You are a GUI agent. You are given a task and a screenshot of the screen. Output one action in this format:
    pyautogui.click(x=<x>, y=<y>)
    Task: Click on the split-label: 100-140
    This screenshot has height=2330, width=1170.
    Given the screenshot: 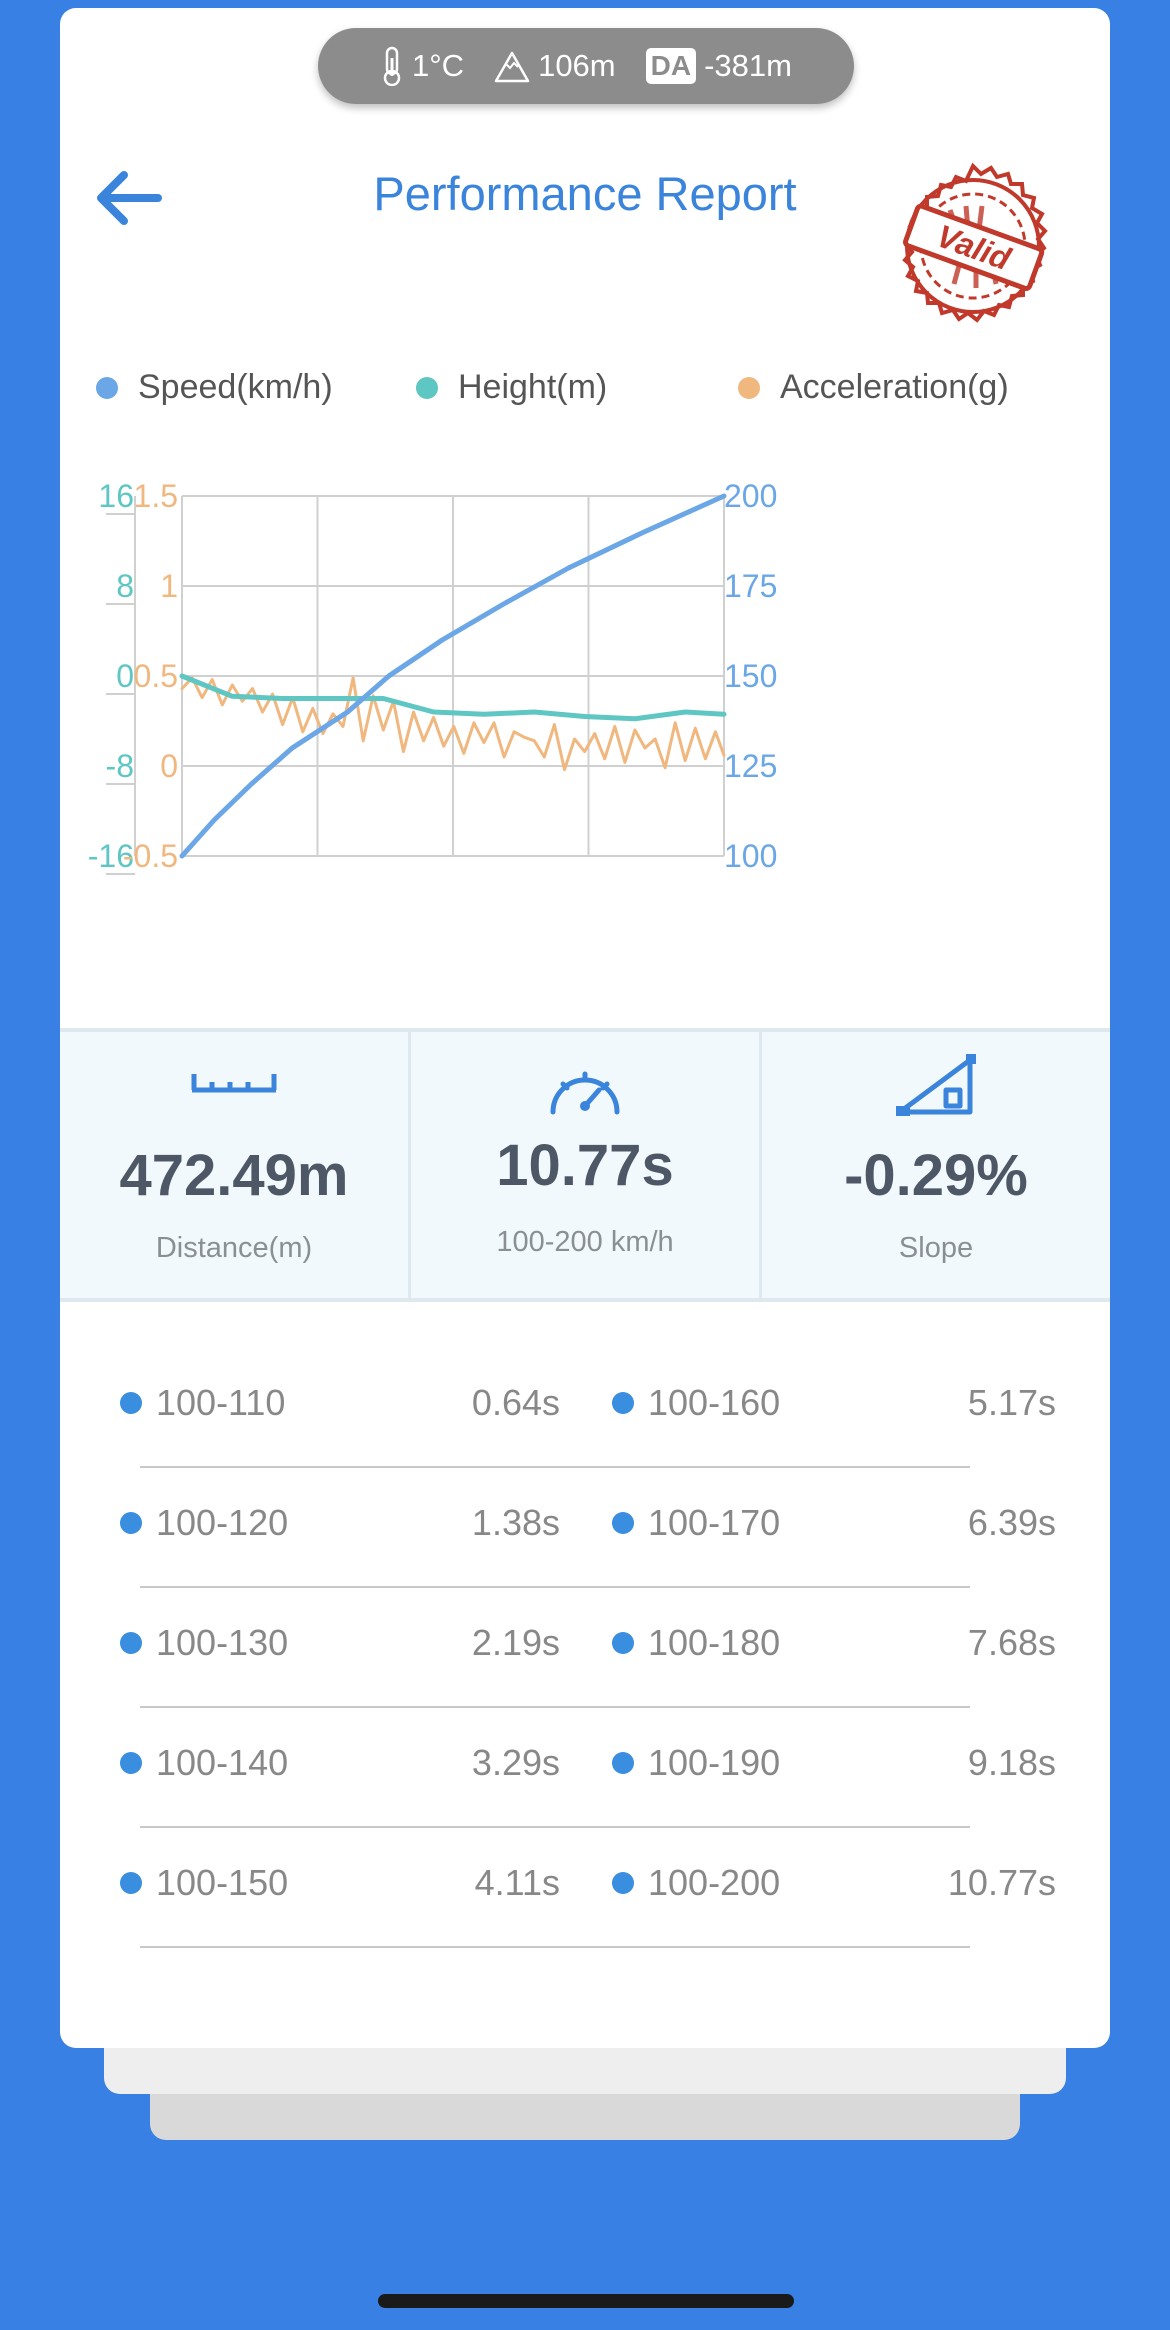 What is the action you would take?
    pyautogui.click(x=222, y=1762)
    